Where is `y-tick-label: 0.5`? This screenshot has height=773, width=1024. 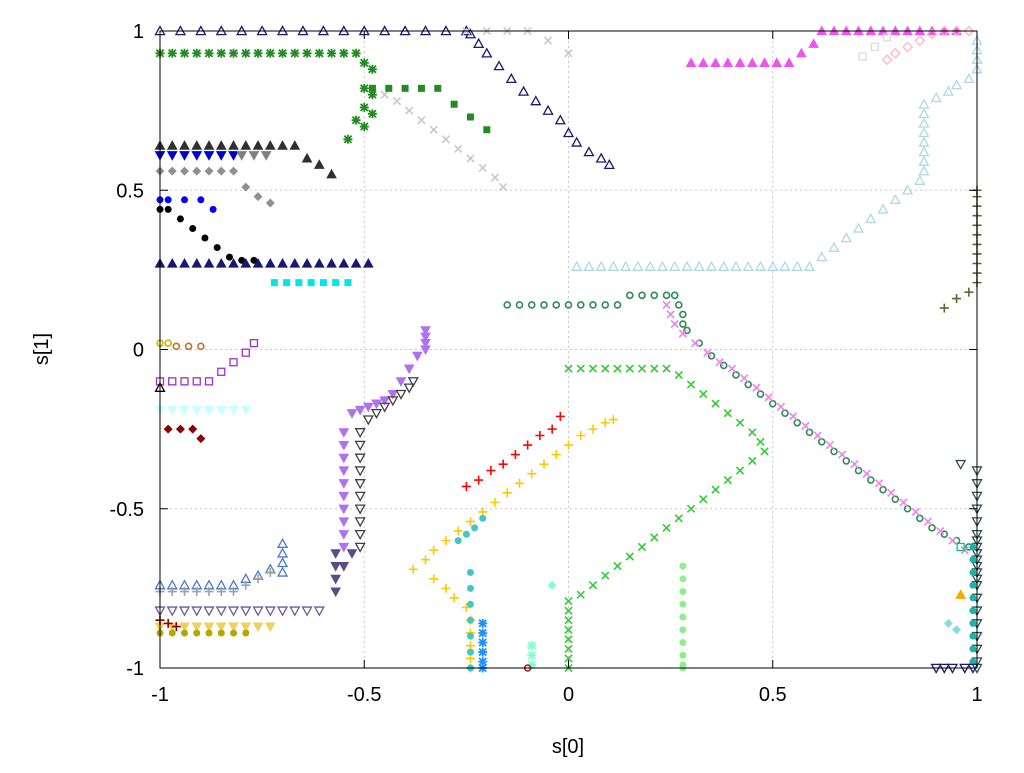
y-tick-label: 0.5 is located at coordinates (130, 191).